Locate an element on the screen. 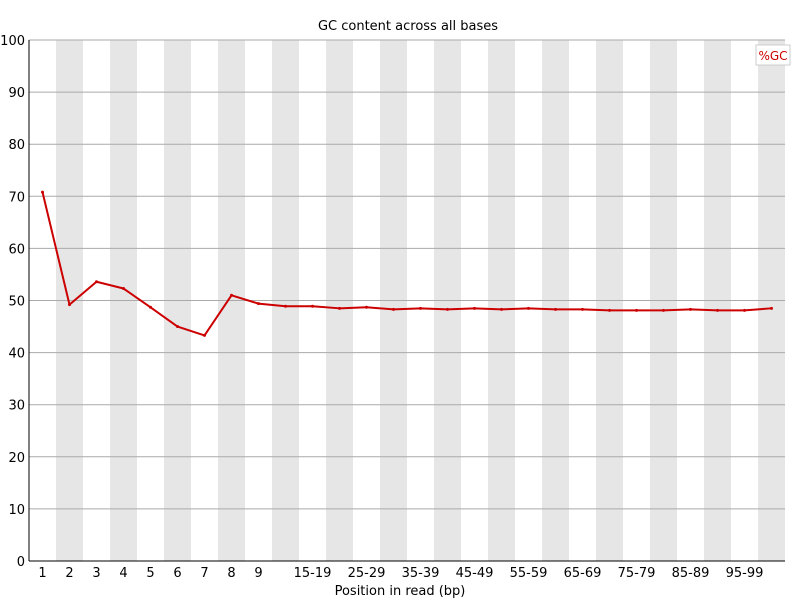 The width and height of the screenshot is (800, 600). legend-box is located at coordinates (773, 55).